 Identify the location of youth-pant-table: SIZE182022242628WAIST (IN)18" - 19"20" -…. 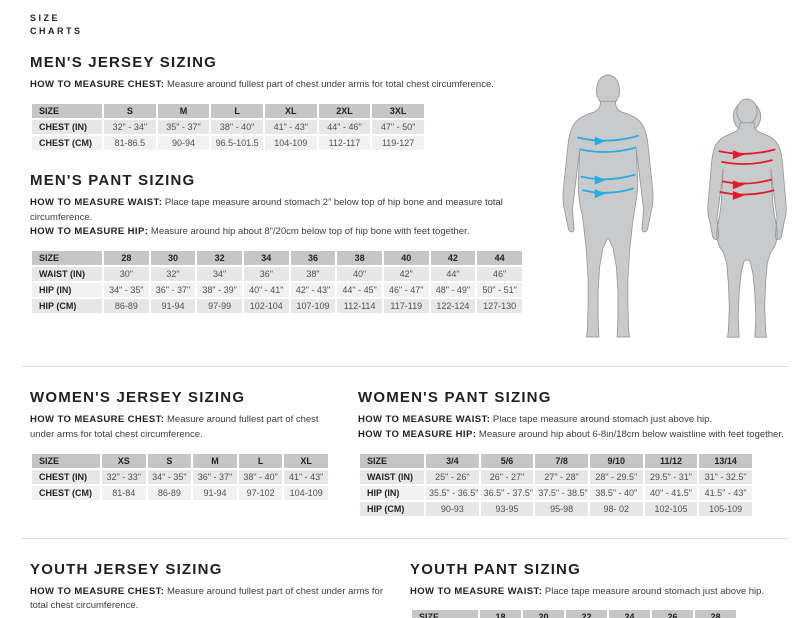
(598, 613).